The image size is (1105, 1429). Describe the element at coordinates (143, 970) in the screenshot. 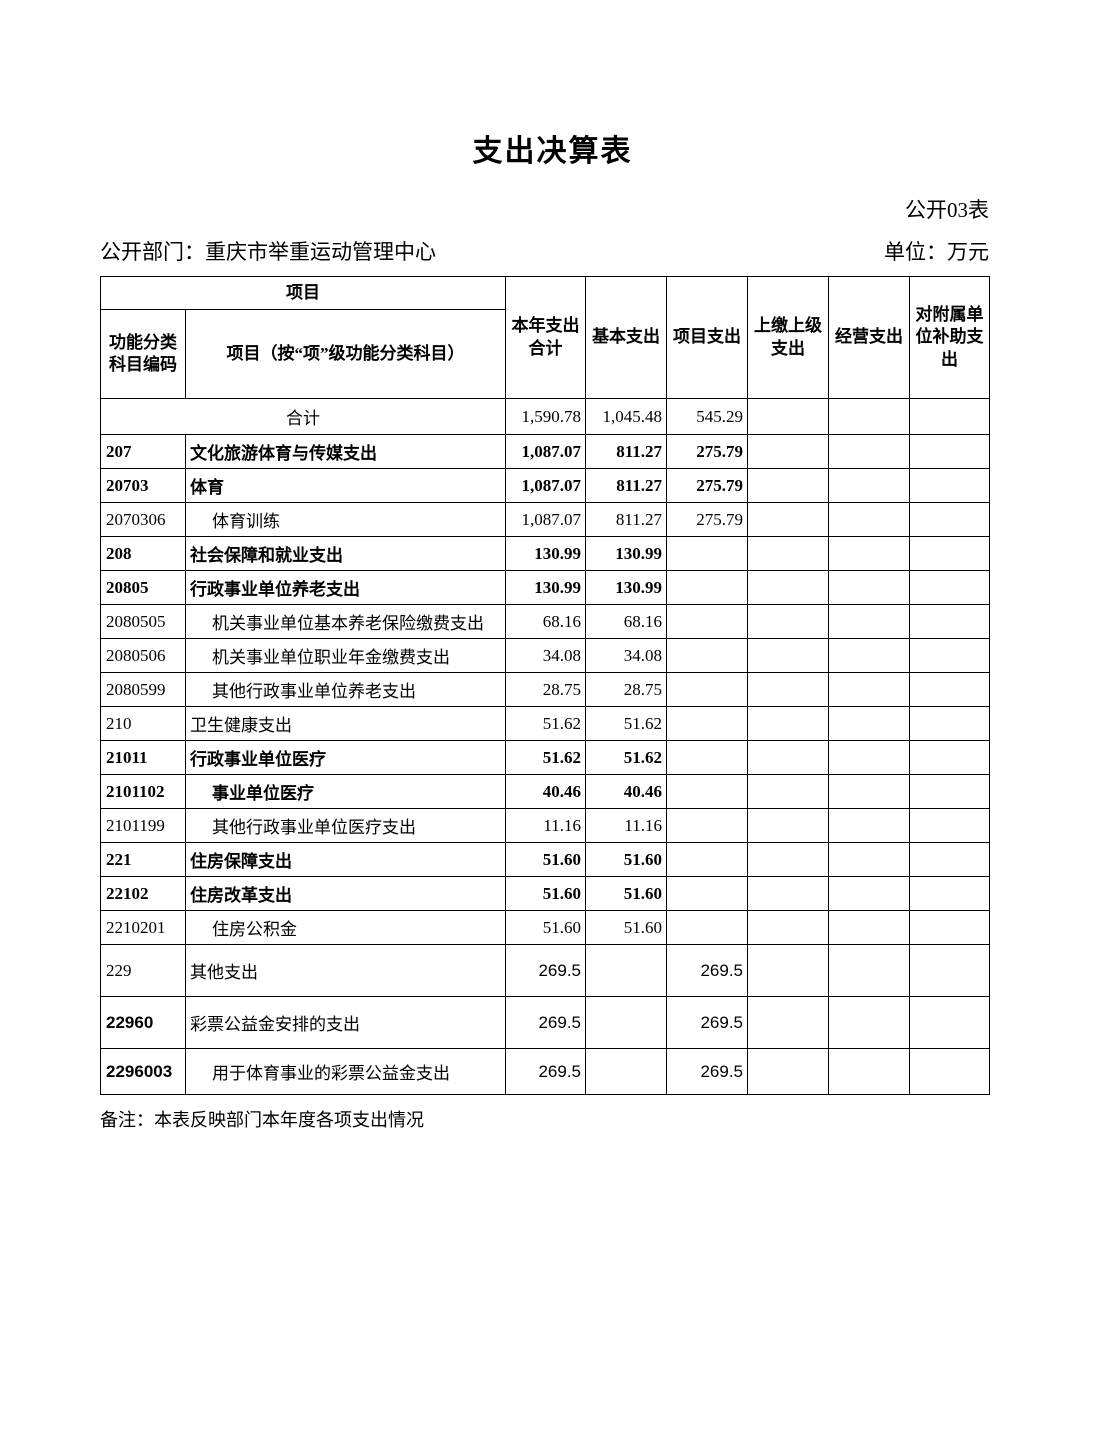

I see `cell-code: 229` at that location.